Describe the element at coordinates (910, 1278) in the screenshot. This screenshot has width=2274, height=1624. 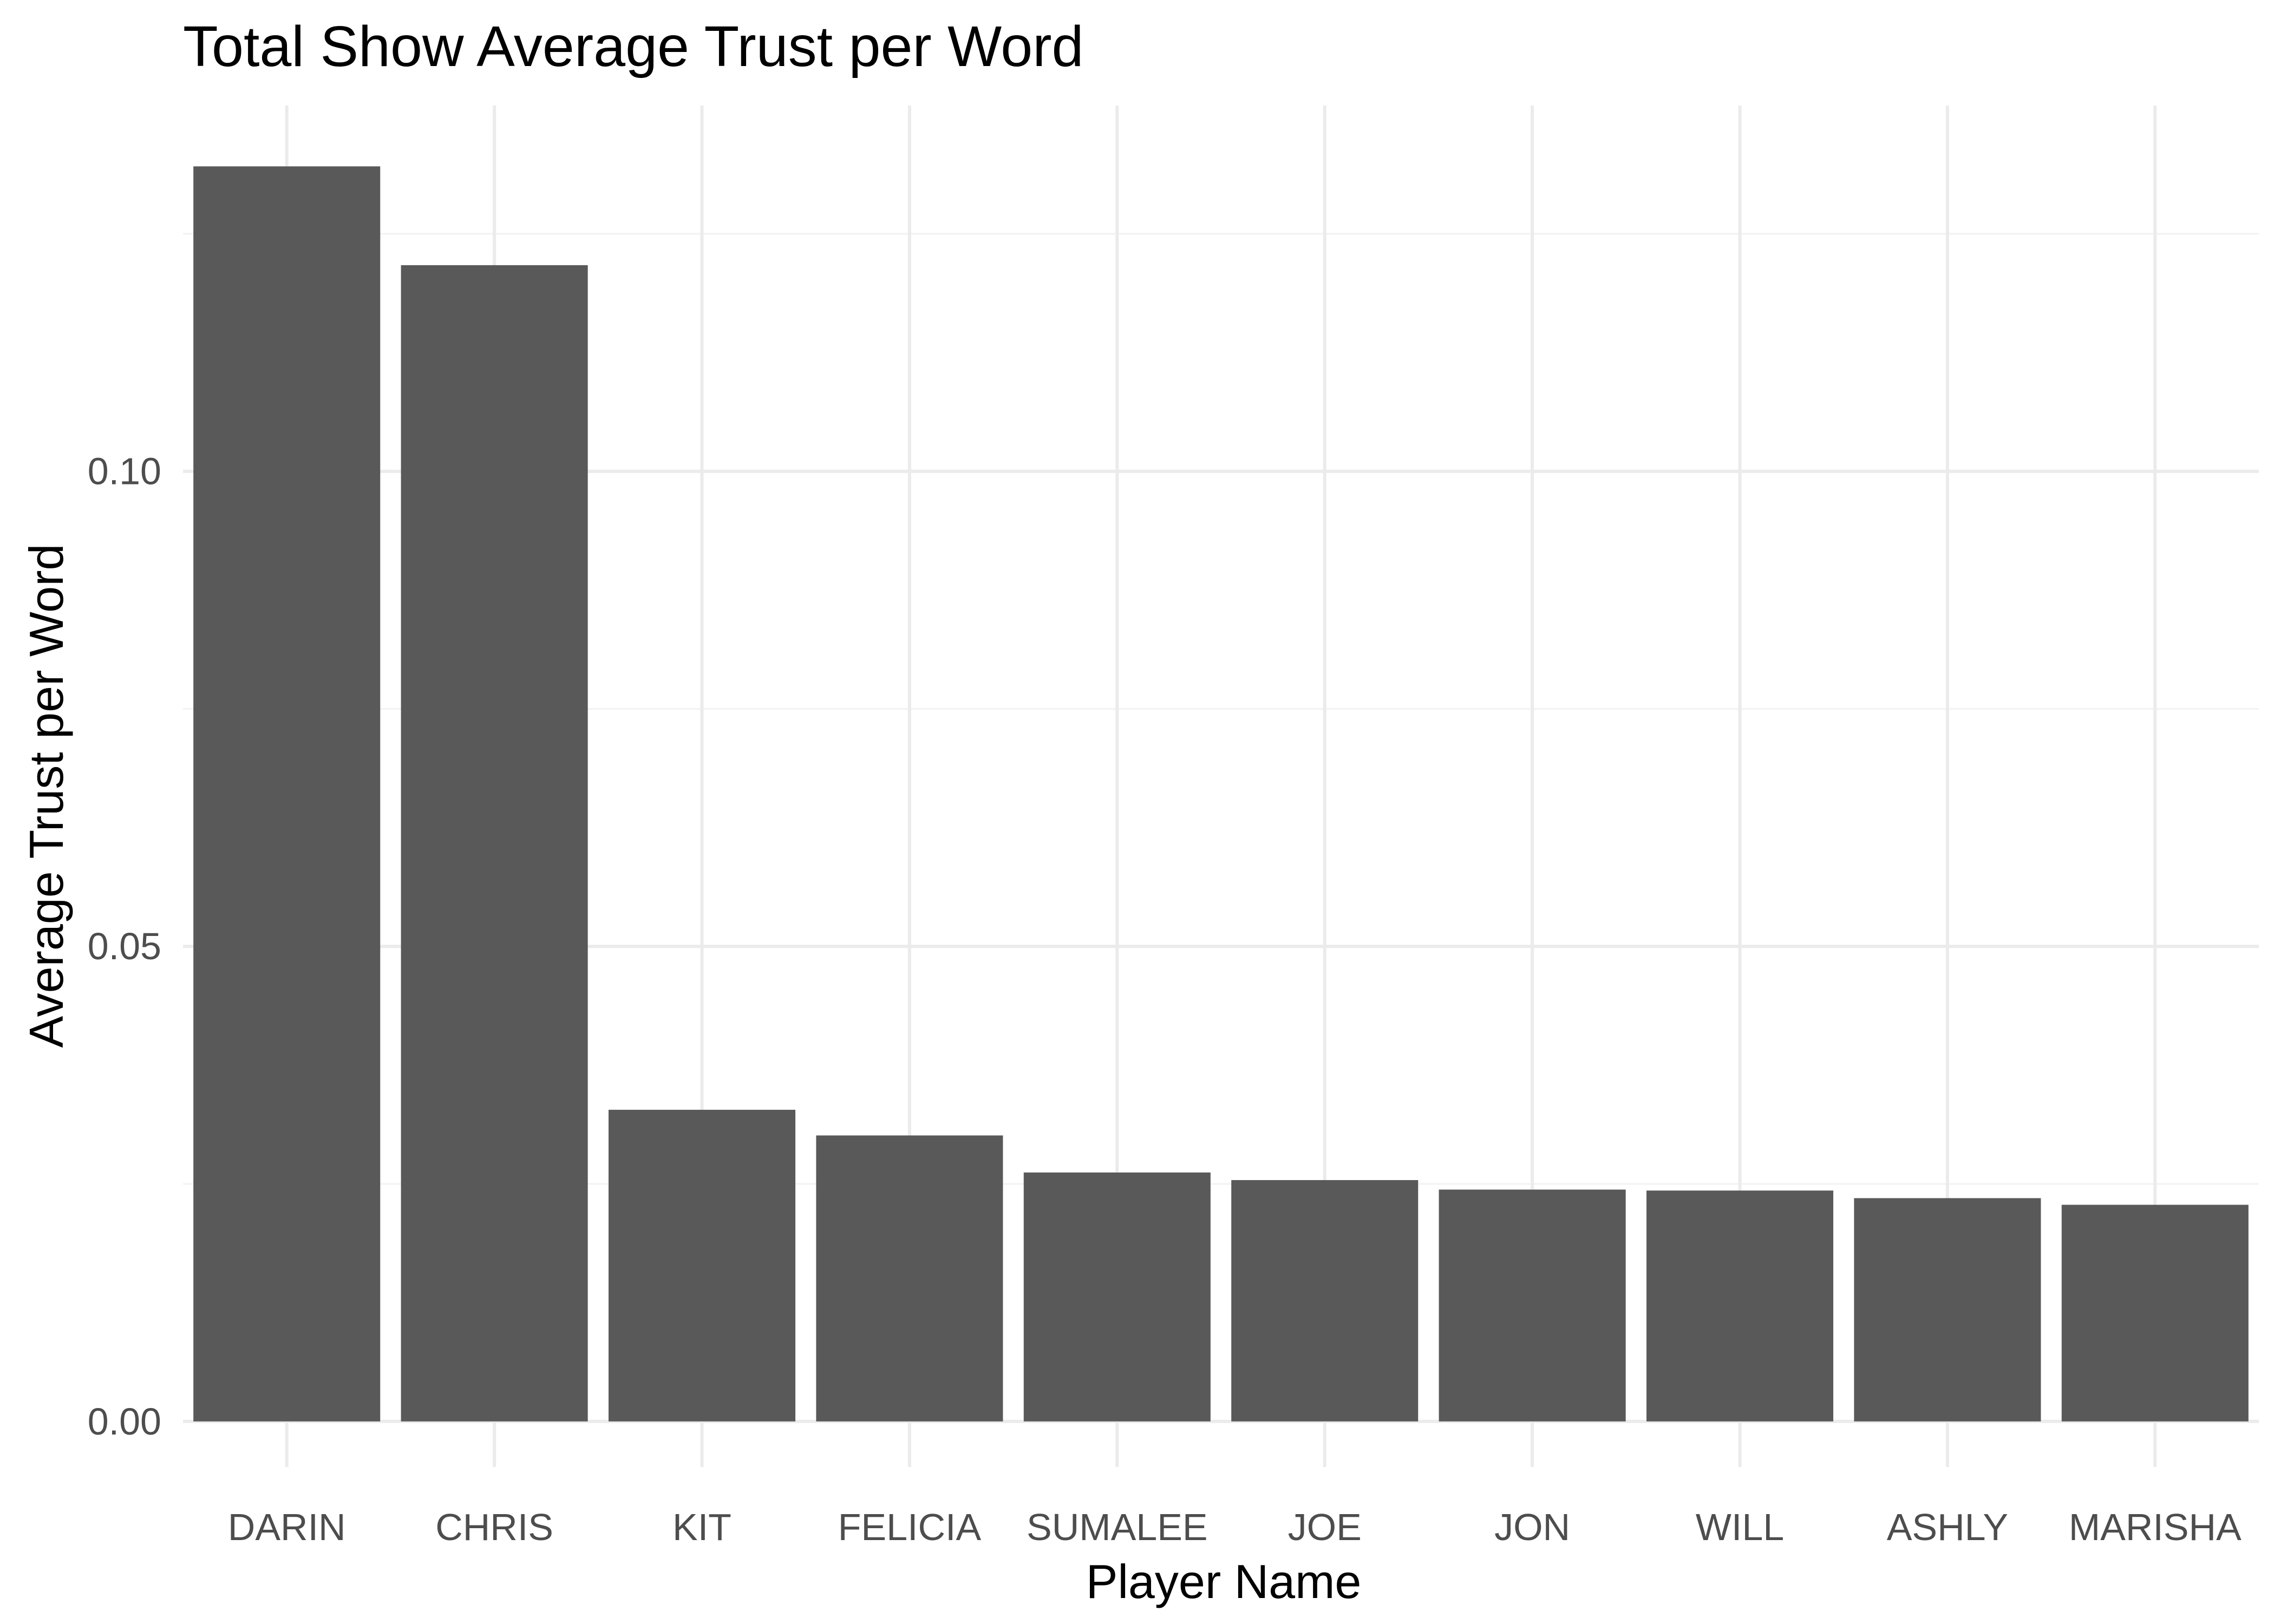
I see `bar-felicia` at that location.